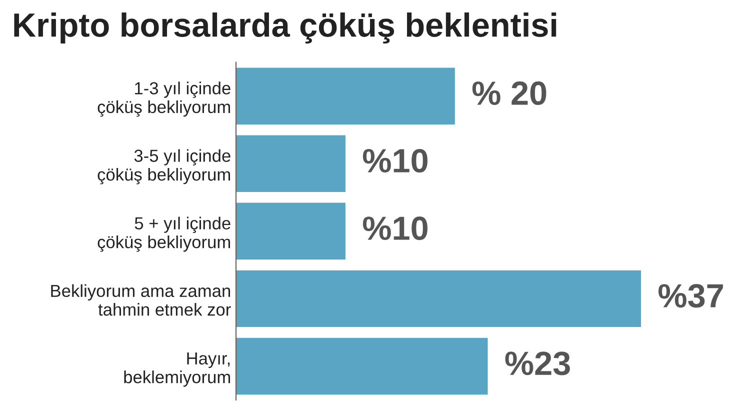 Image resolution: width=729 pixels, height=402 pixels. I want to click on data-label: %37, so click(690, 296).